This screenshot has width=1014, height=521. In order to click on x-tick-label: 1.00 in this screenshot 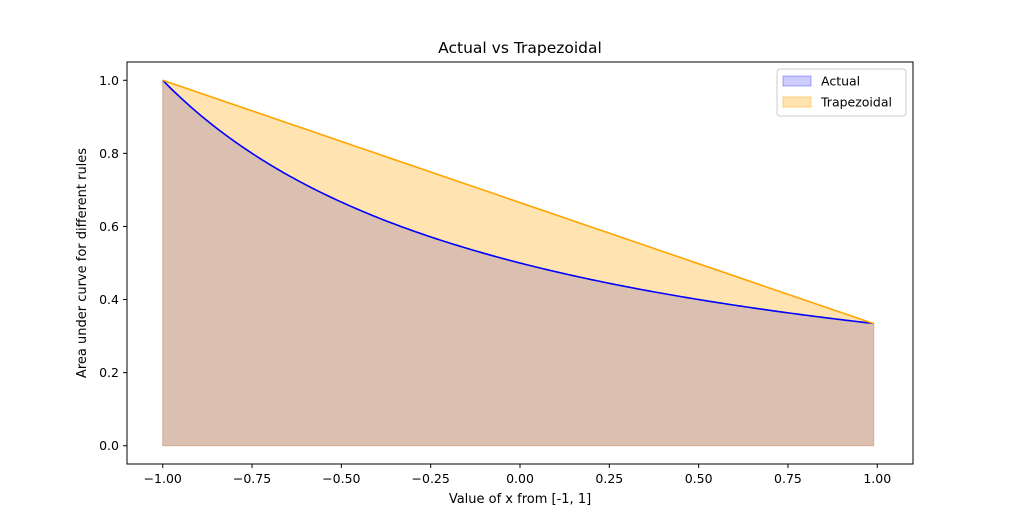, I will do `click(877, 478)`.